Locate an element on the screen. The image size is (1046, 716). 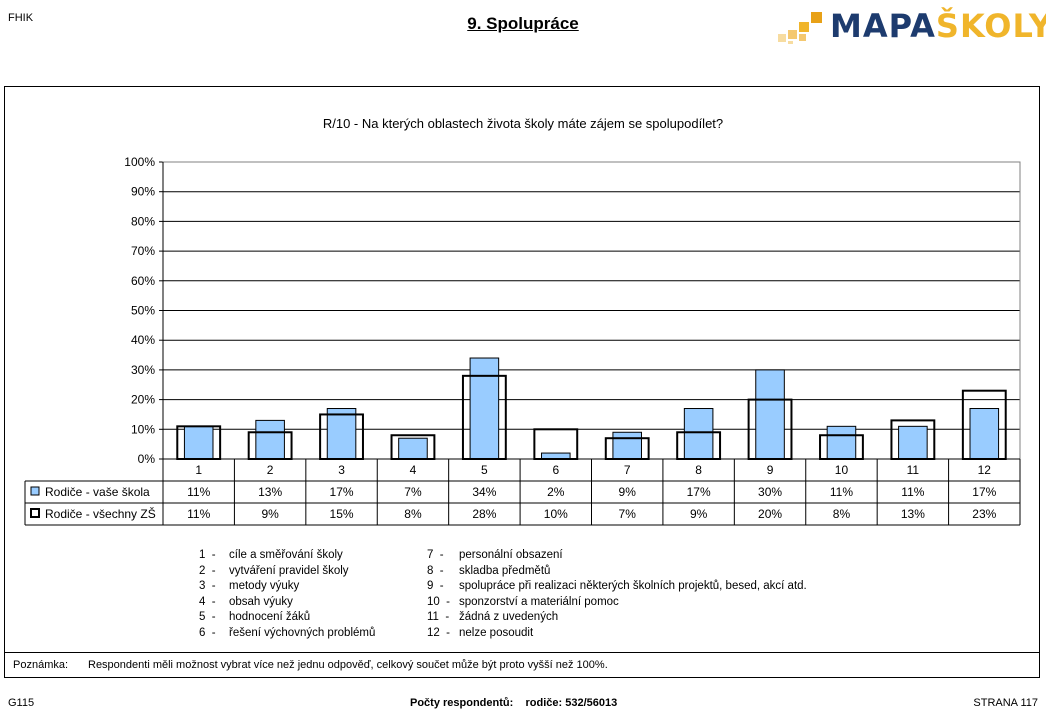
footer-page-number: STRANA 117 is located at coordinates (1005, 703).